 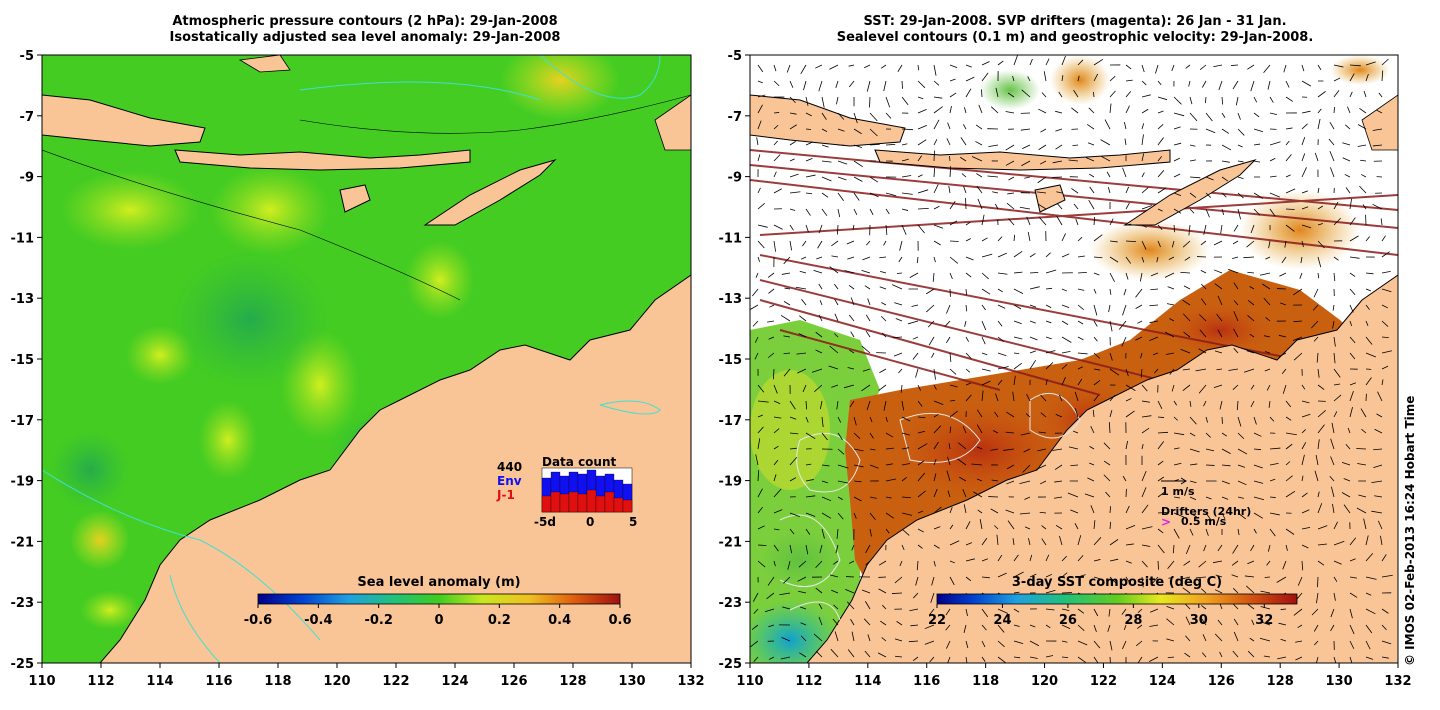 I want to click on right-x-tick-label: 122, so click(x=1103, y=681).